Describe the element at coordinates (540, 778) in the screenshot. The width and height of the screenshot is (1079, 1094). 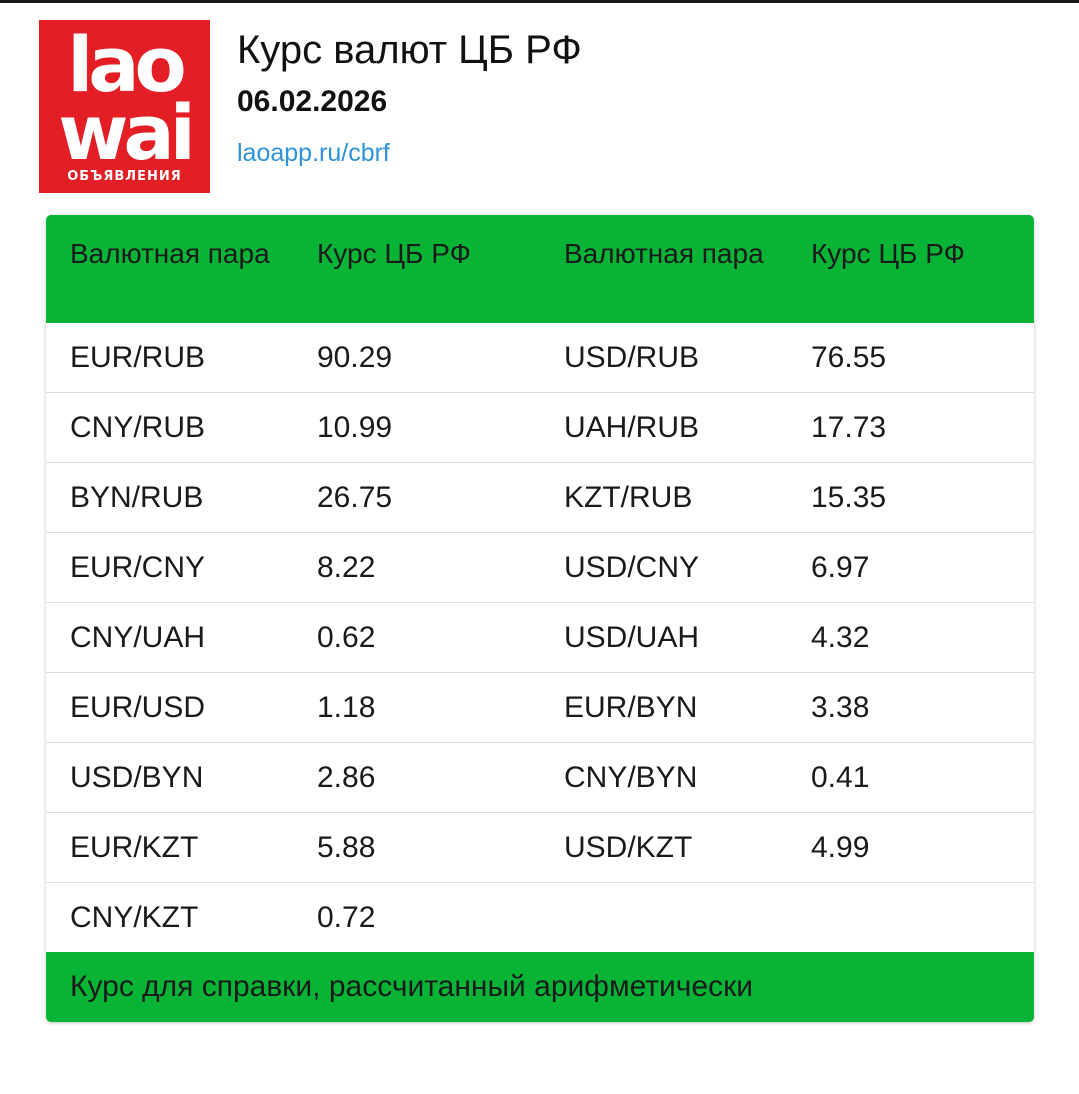
I see `table-row: USD/BYN 2.86 CNY/BYN 0.41` at that location.